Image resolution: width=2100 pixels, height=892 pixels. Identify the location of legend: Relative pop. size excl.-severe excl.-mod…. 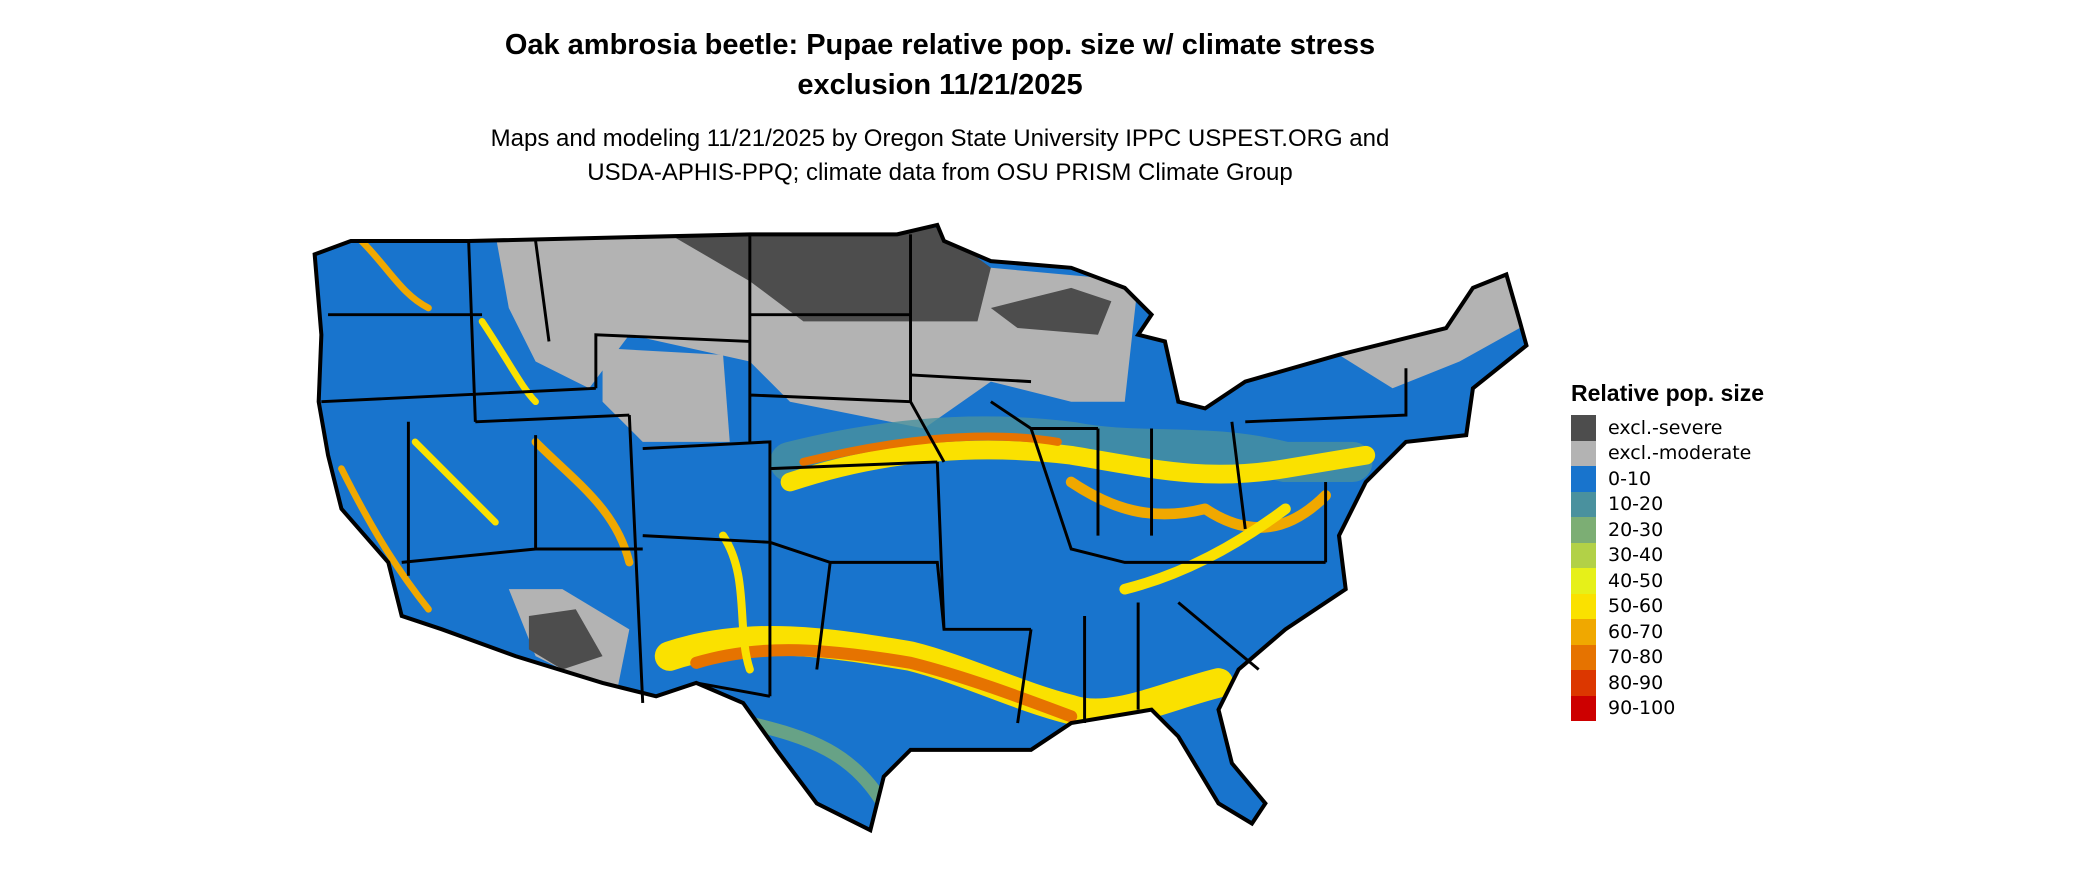
(1667, 550).